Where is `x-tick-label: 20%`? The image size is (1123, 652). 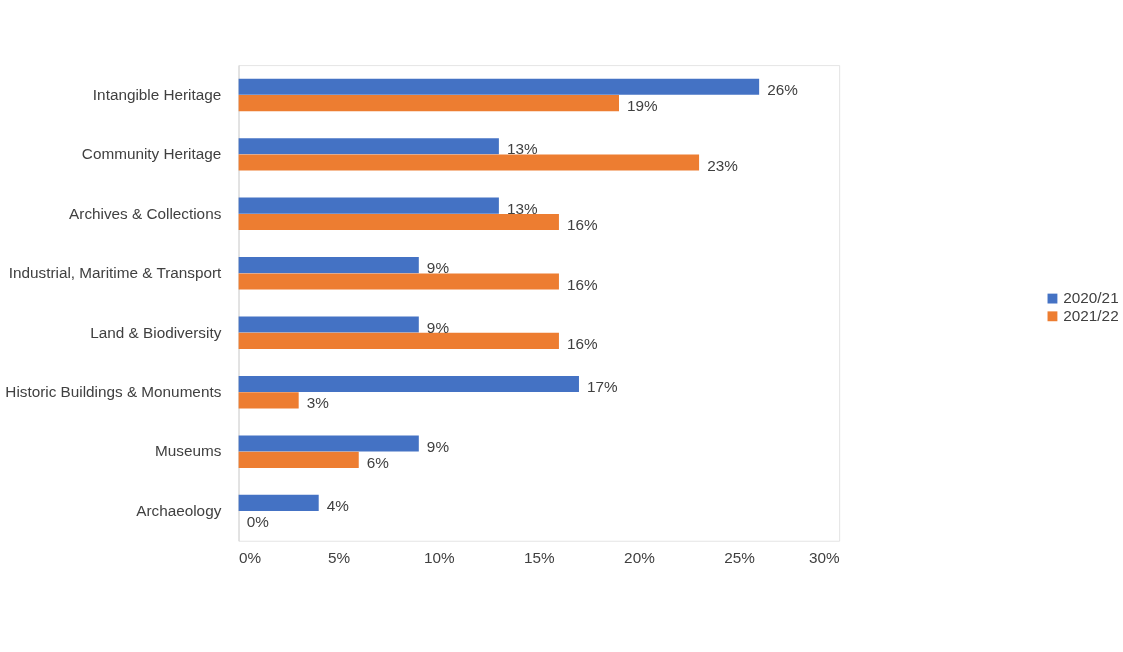 x-tick-label: 20% is located at coordinates (640, 557).